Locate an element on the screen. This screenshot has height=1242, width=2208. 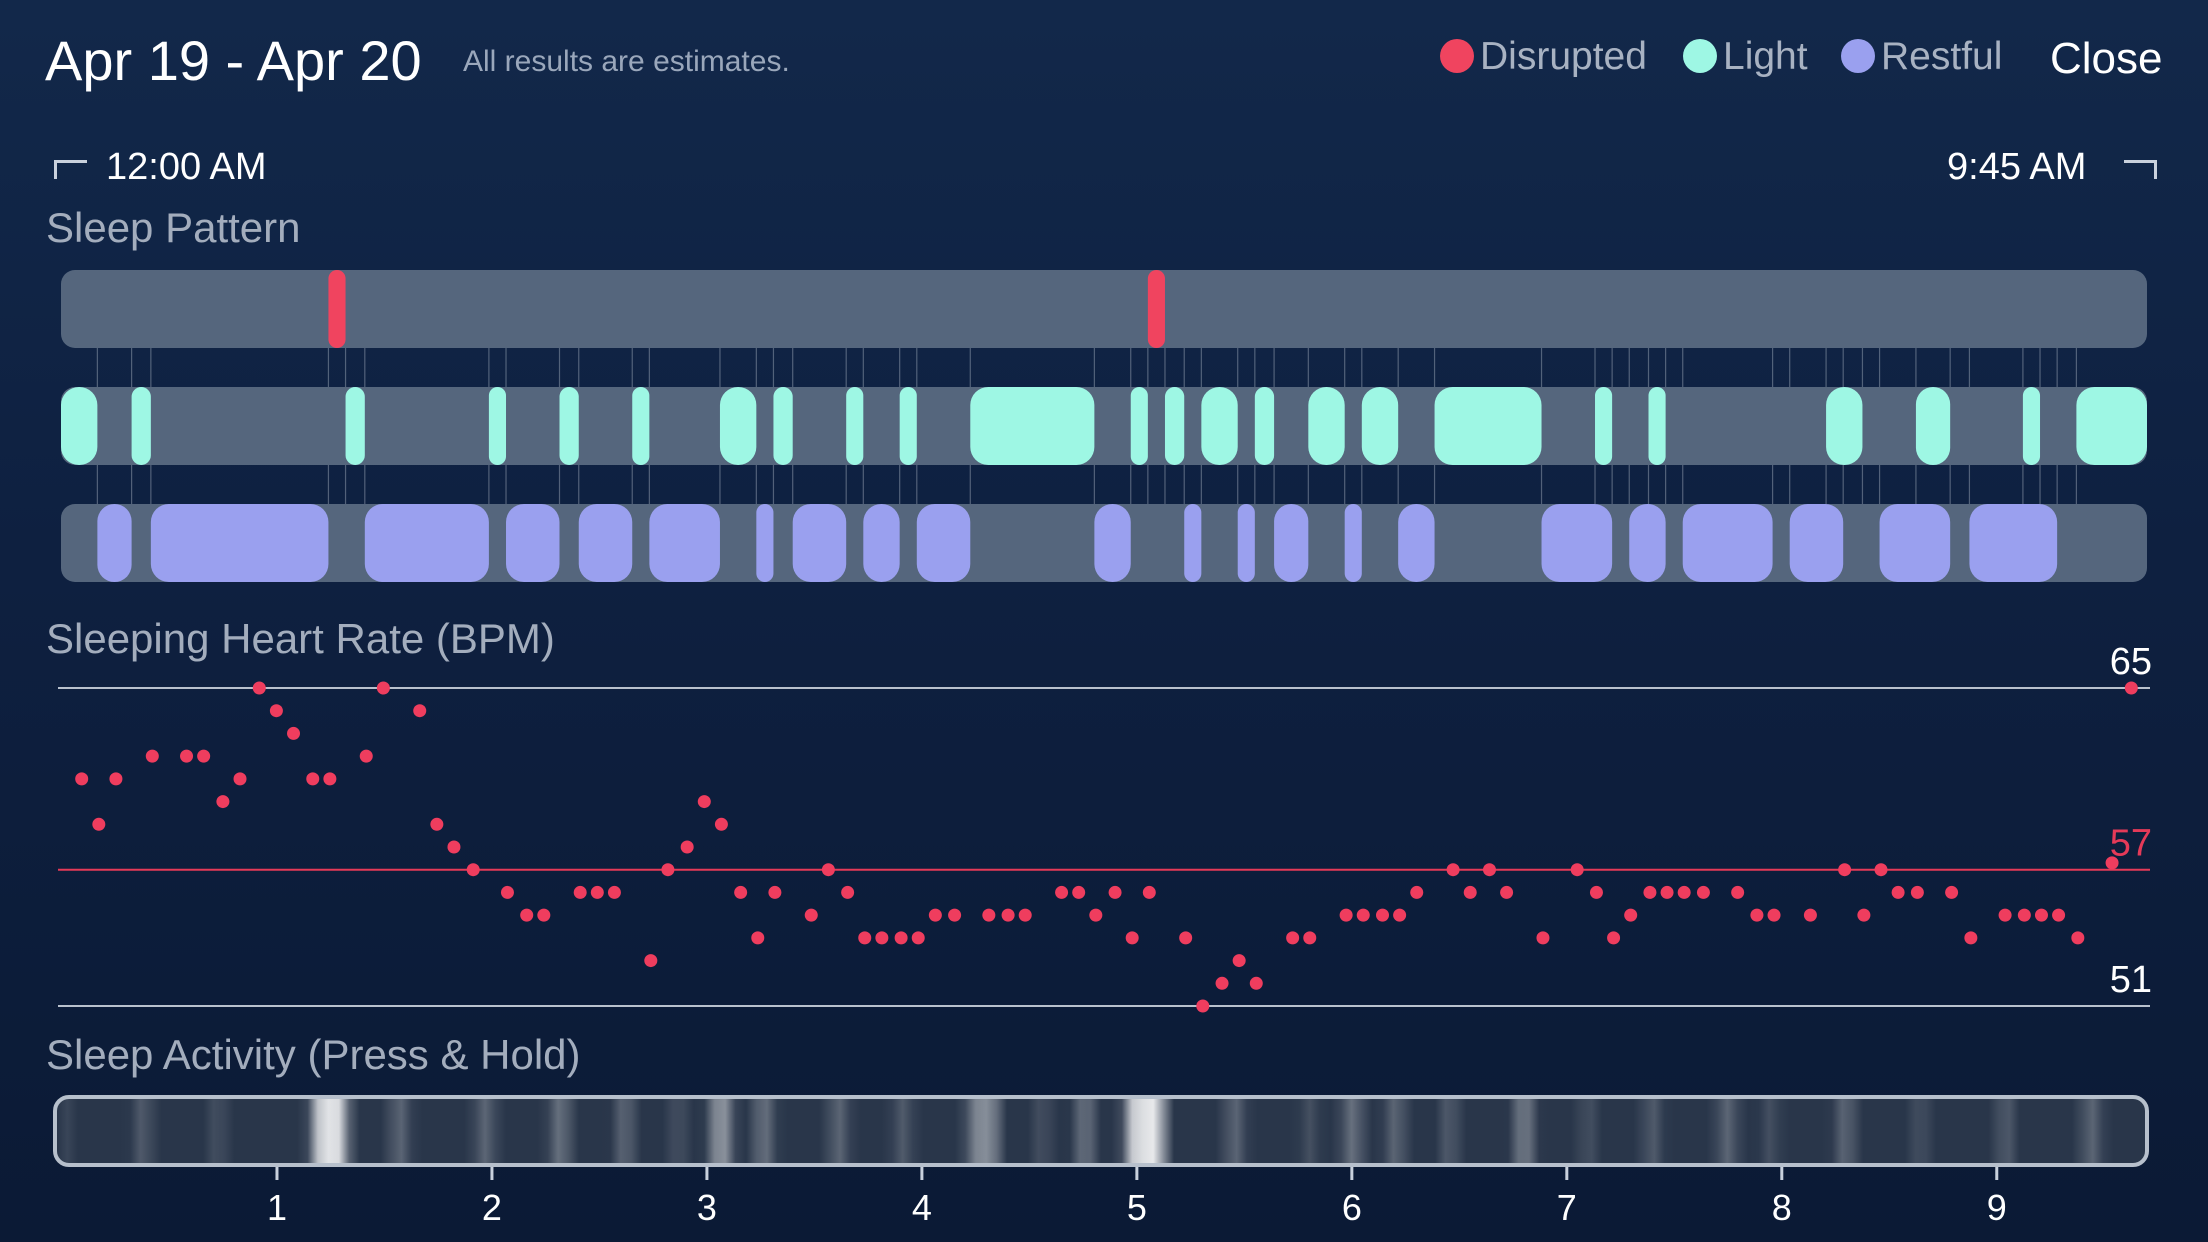
legend-label: Disrupted is located at coordinates (1563, 56).